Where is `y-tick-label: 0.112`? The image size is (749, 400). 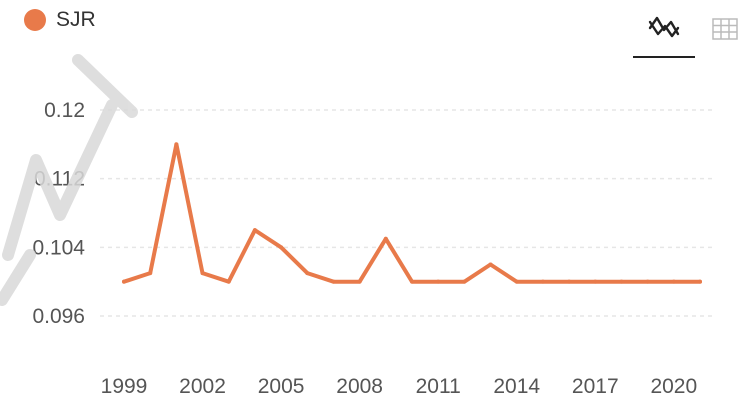
y-tick-label: 0.112 is located at coordinates (59, 179).